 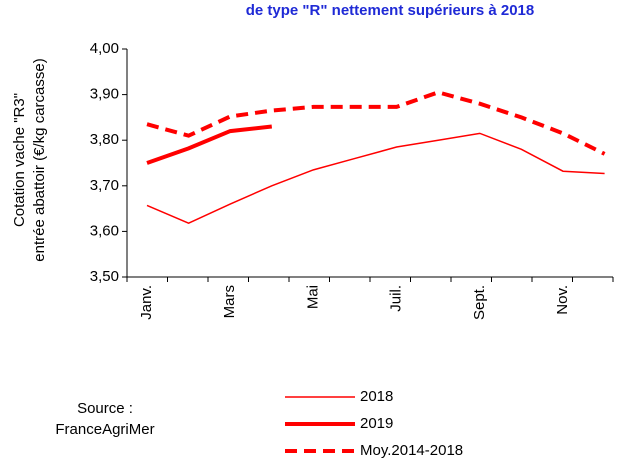 I want to click on legend-label: Moy.2014-2018, so click(x=411, y=450).